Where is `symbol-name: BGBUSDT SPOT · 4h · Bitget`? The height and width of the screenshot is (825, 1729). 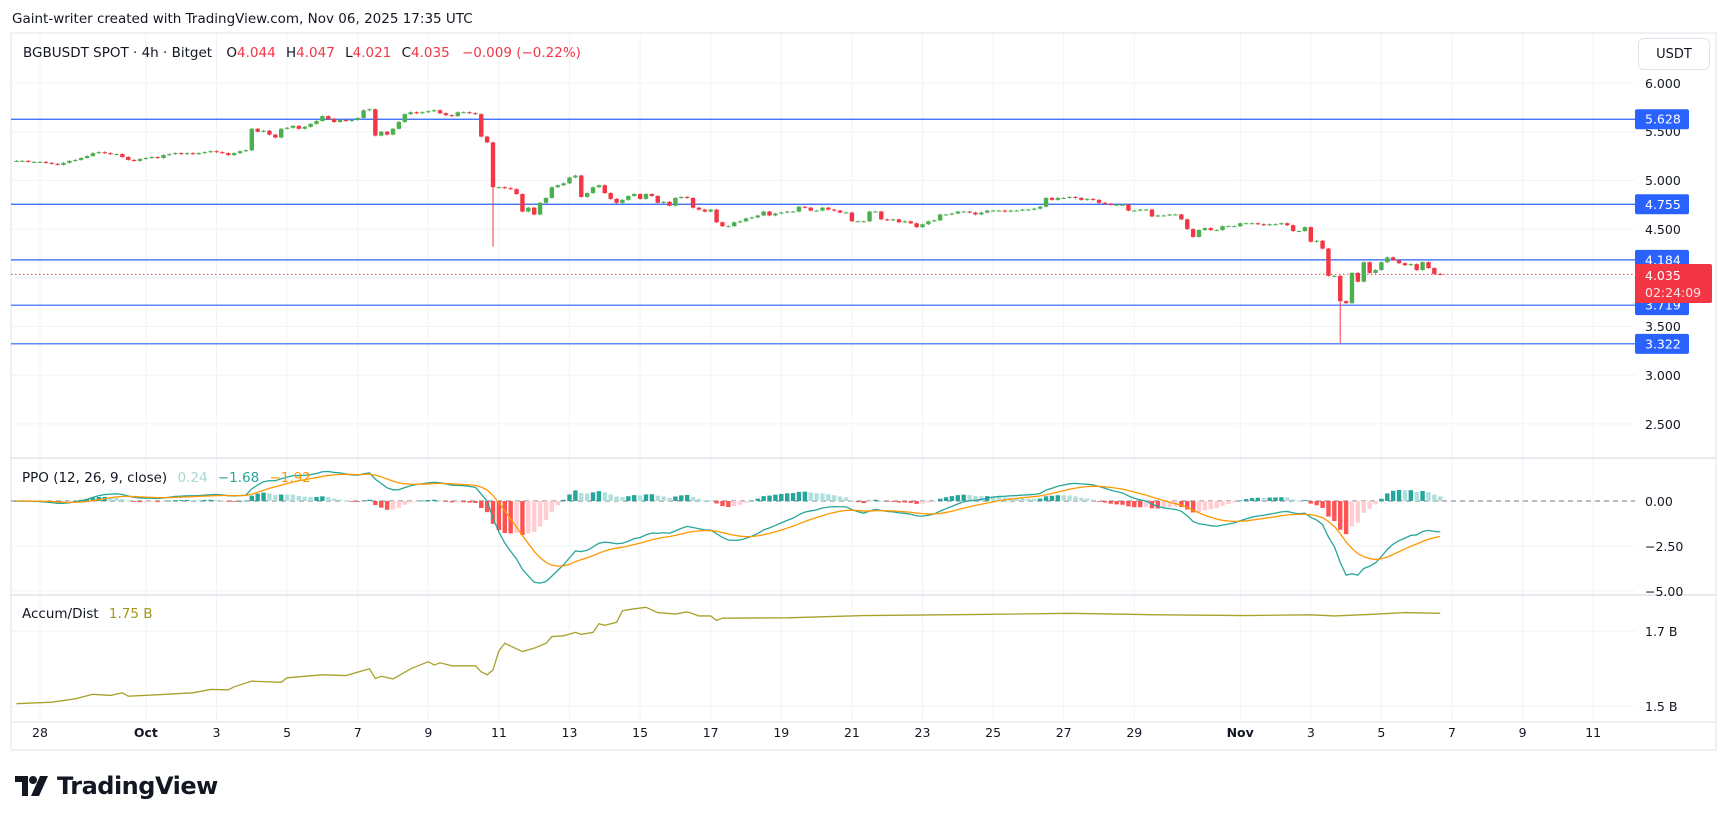 symbol-name: BGBUSDT SPOT · 4h · Bitget is located at coordinates (118, 53).